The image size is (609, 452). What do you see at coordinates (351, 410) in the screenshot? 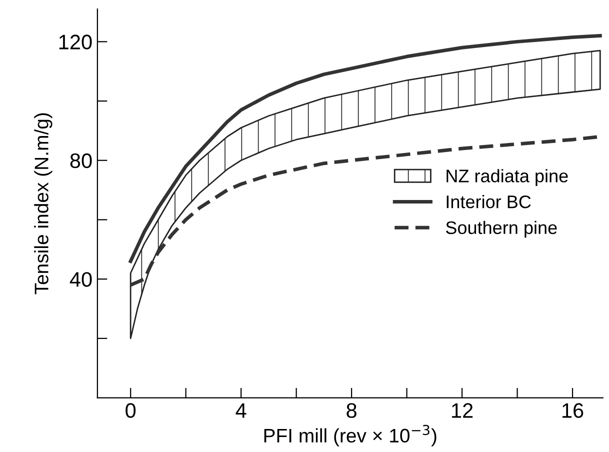
I see `x-tick-label: 8` at bounding box center [351, 410].